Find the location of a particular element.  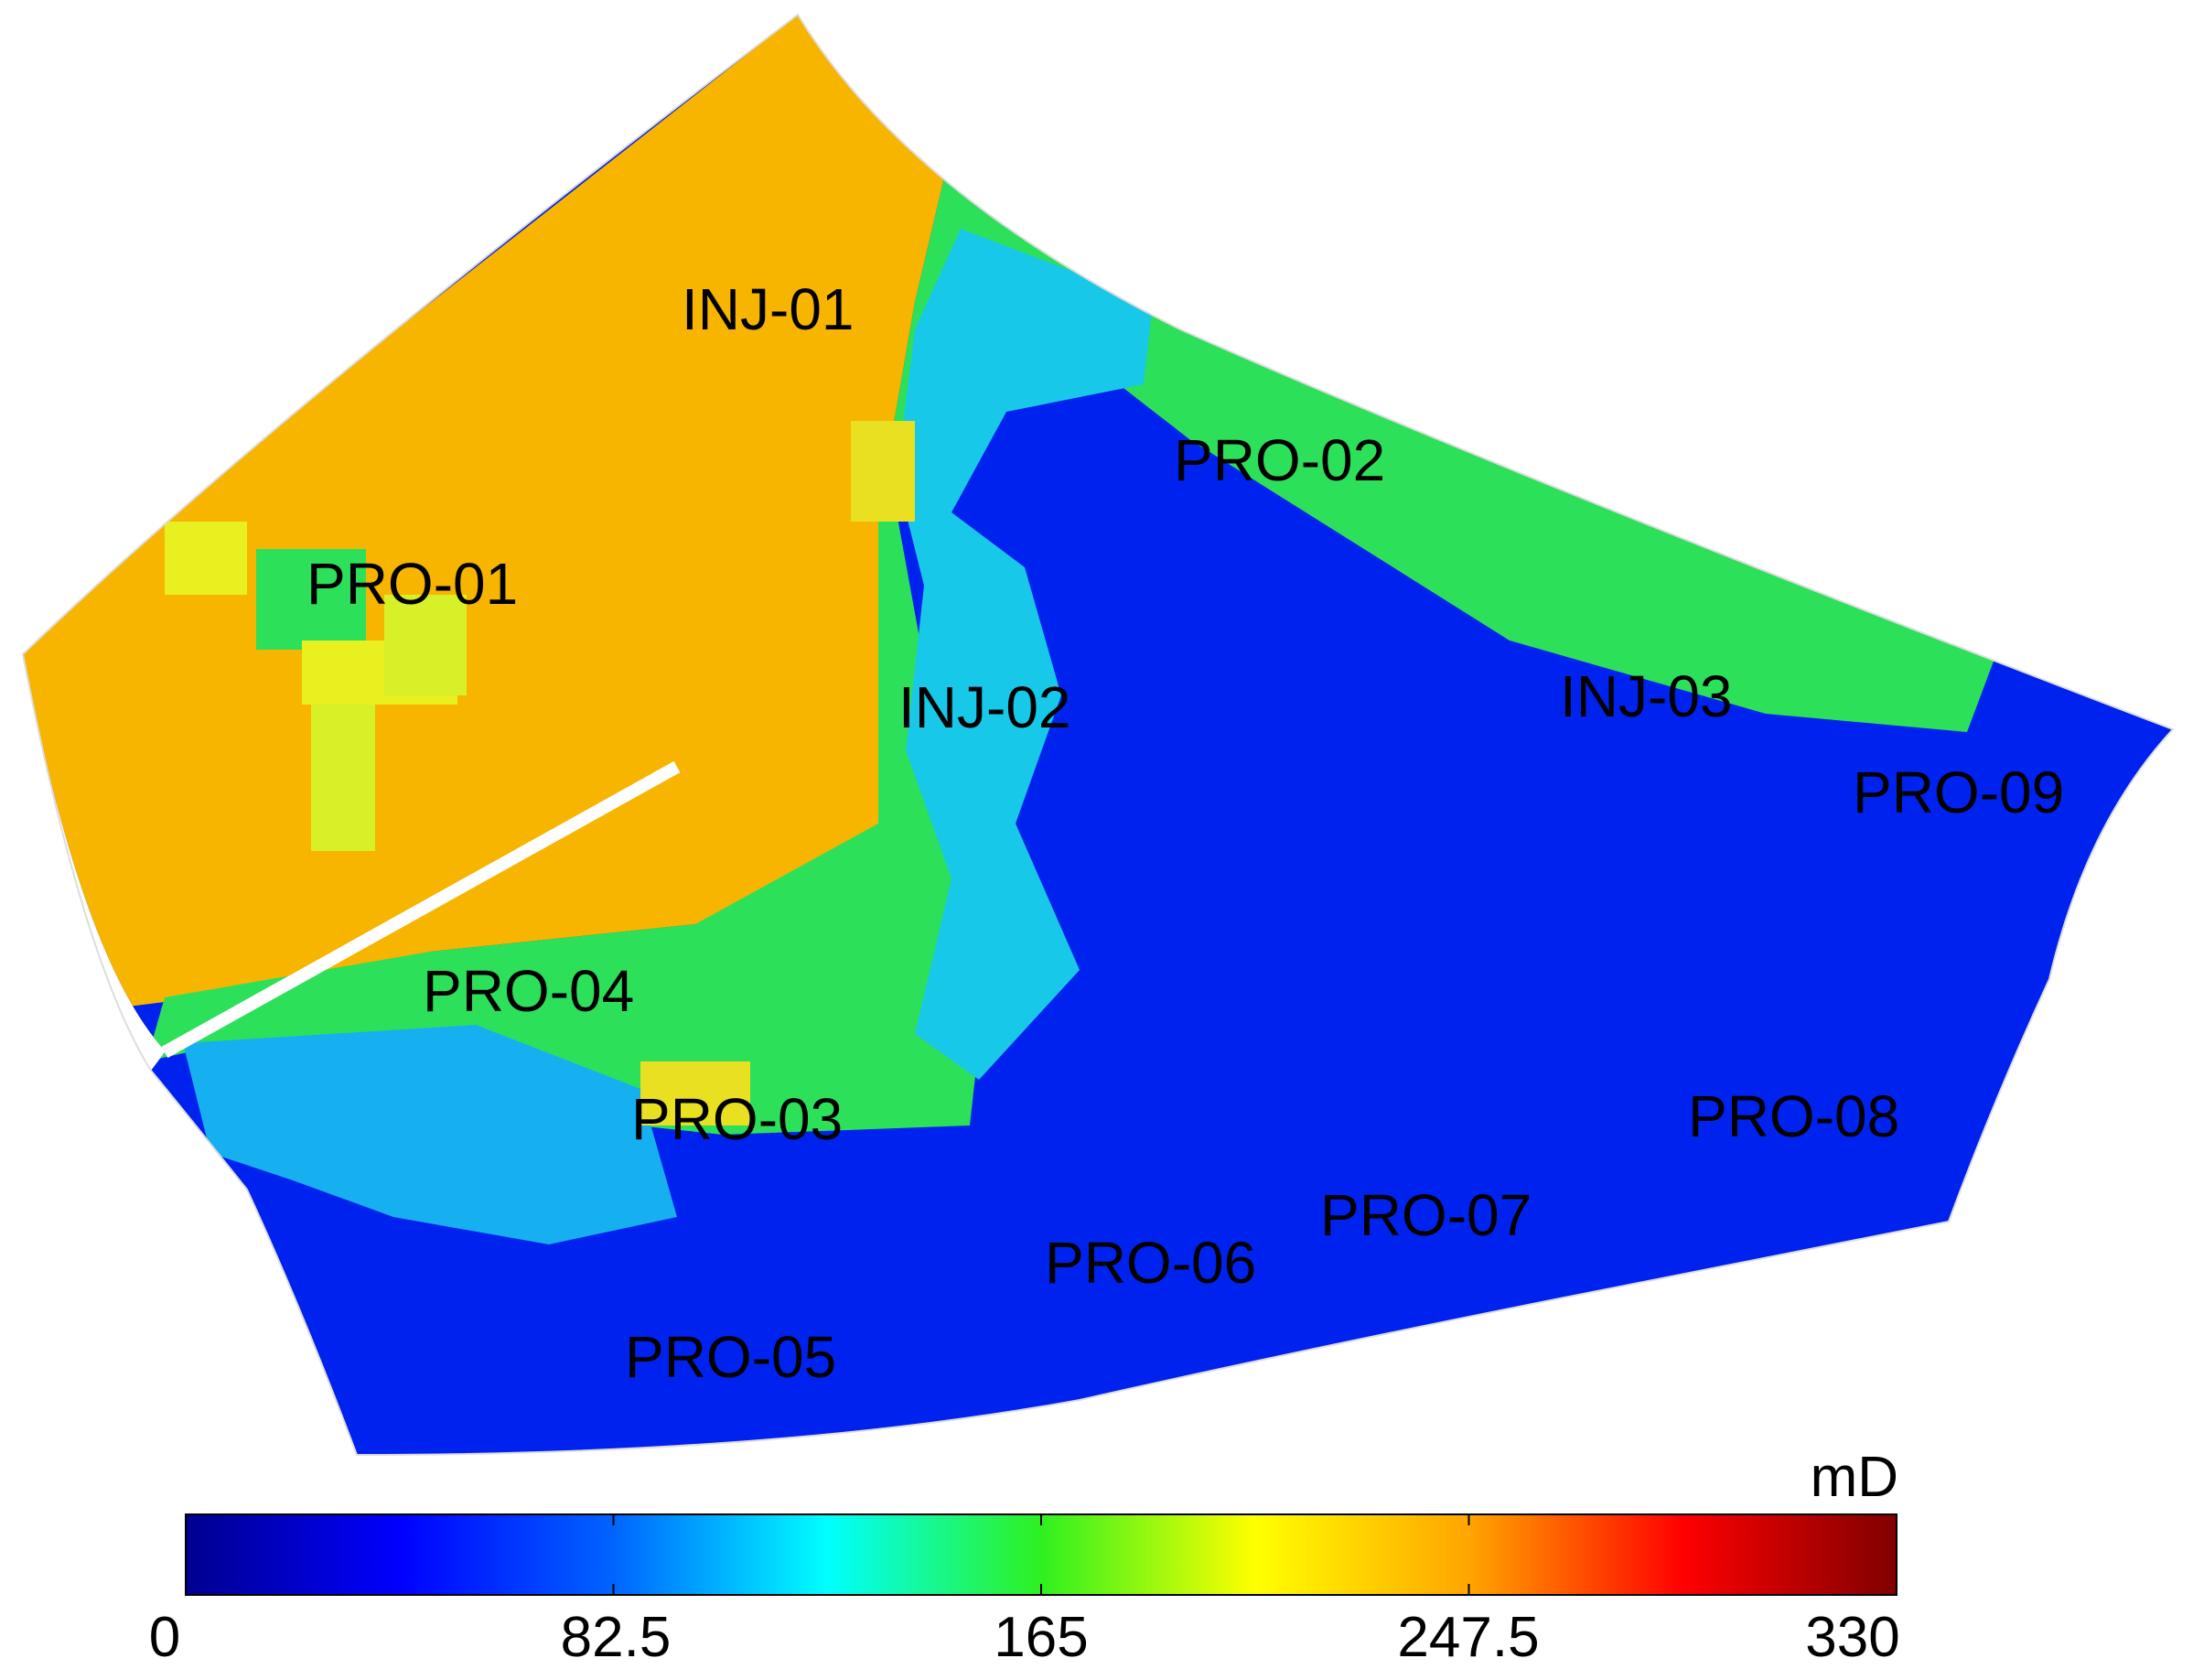

colorbar-tick-165: 165 is located at coordinates (1041, 1637).